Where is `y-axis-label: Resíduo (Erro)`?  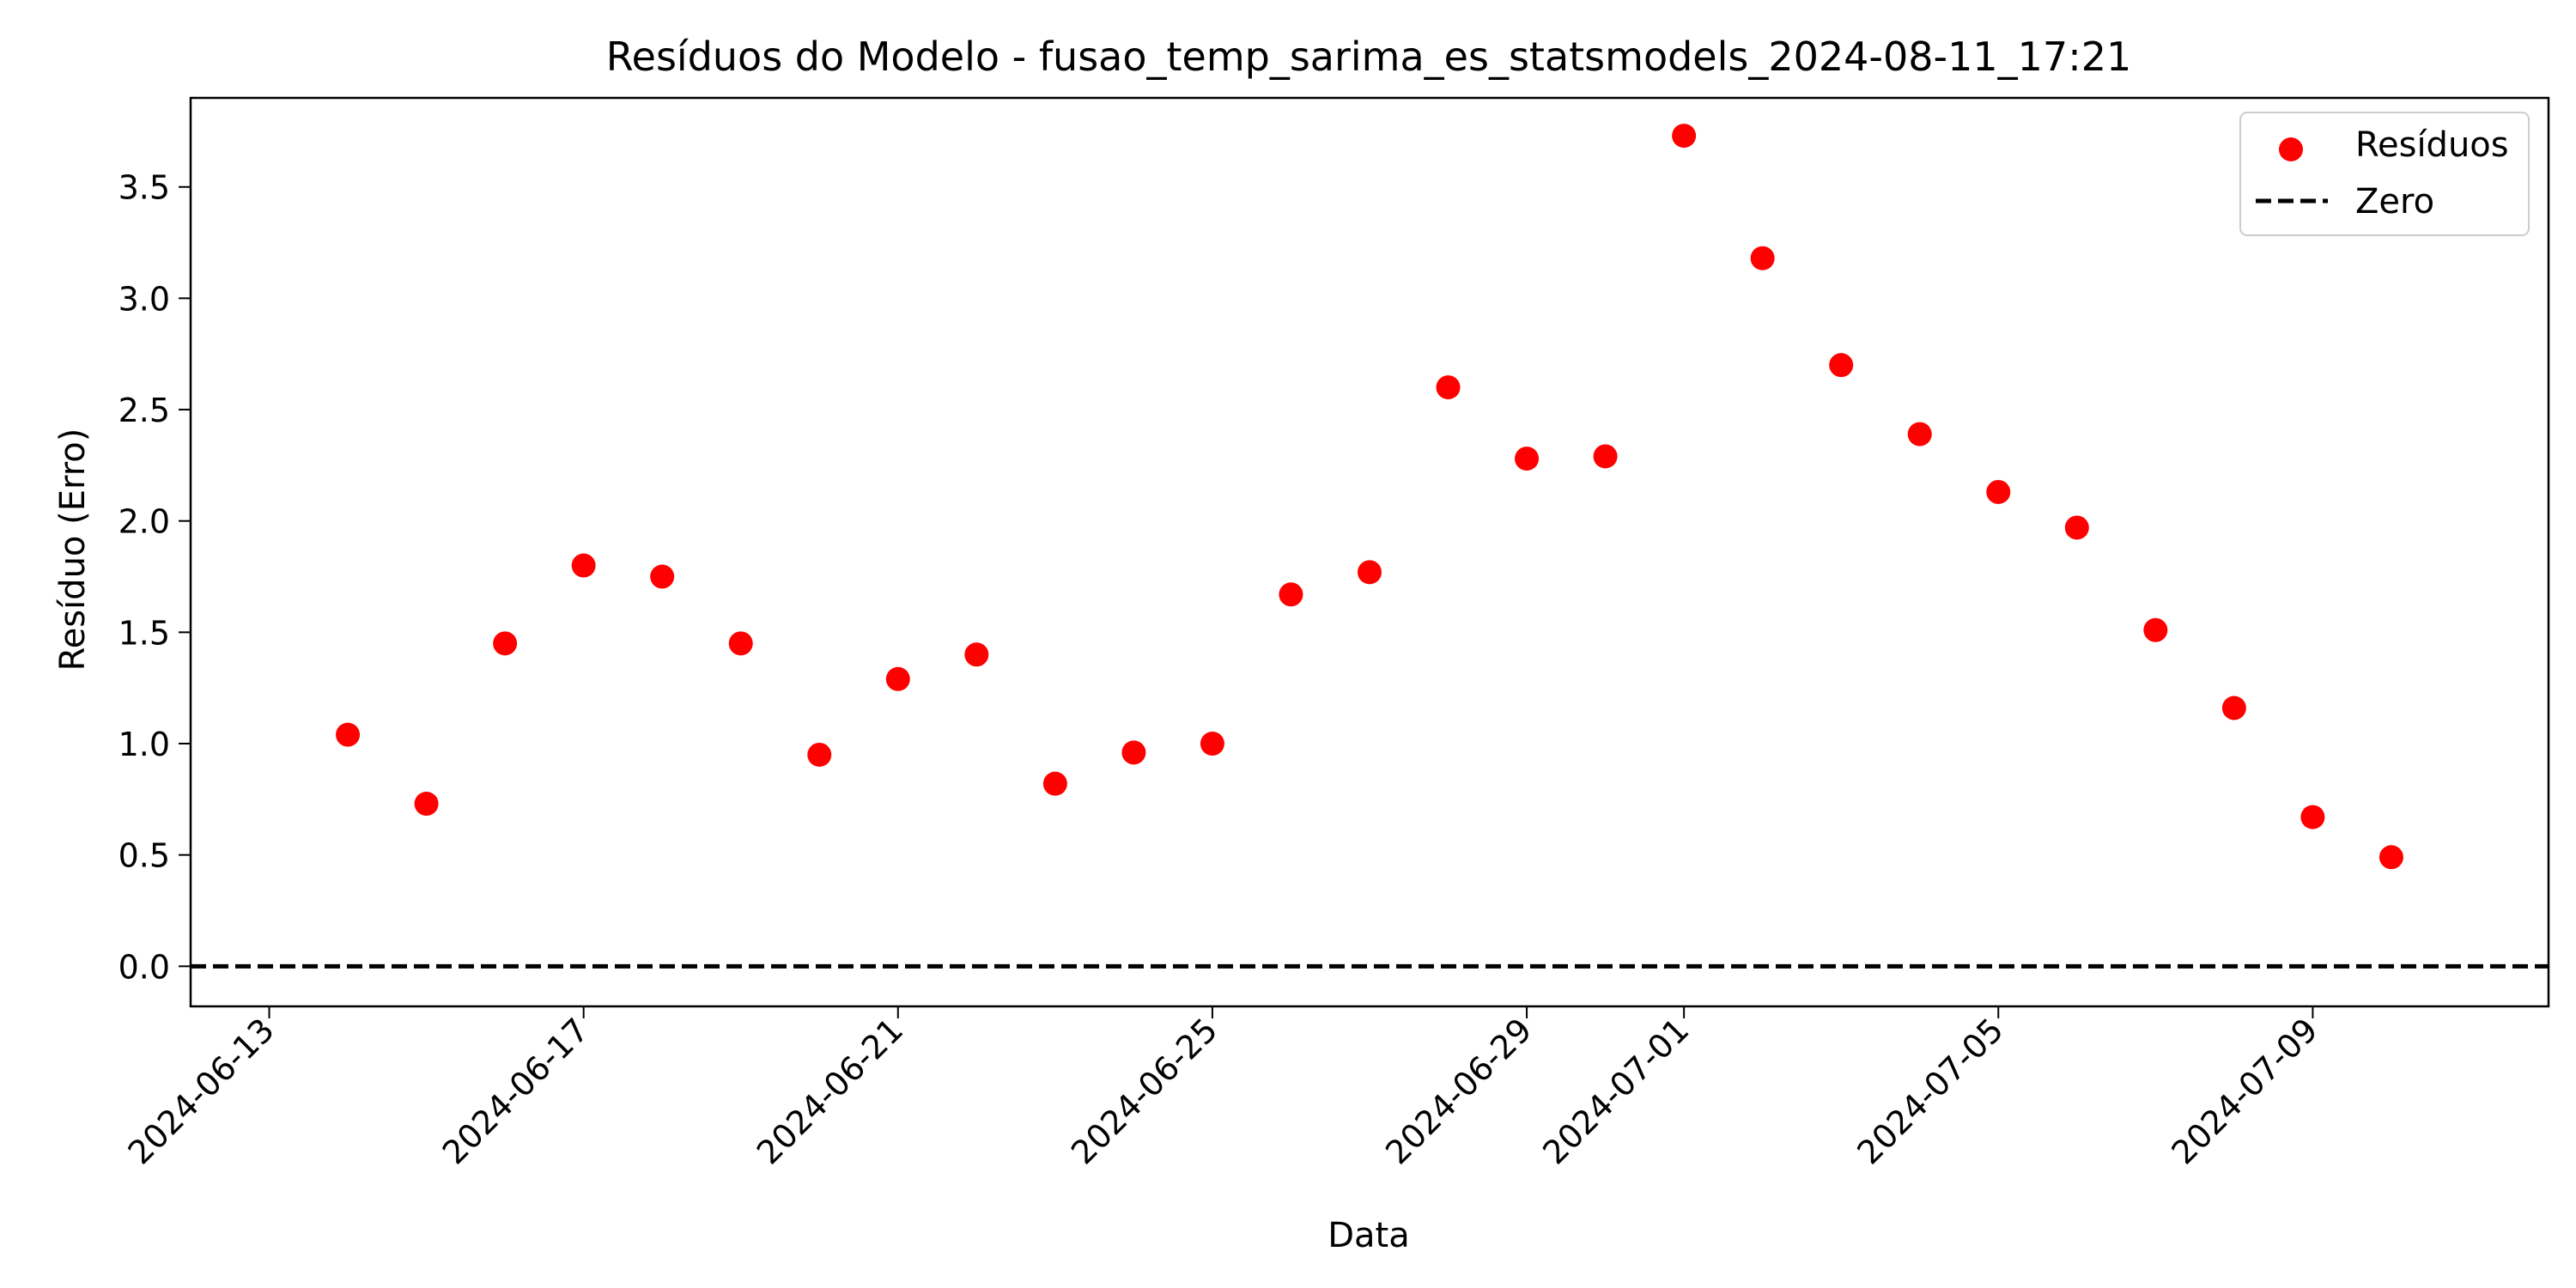
y-axis-label: Resíduo (Erro) is located at coordinates (73, 550).